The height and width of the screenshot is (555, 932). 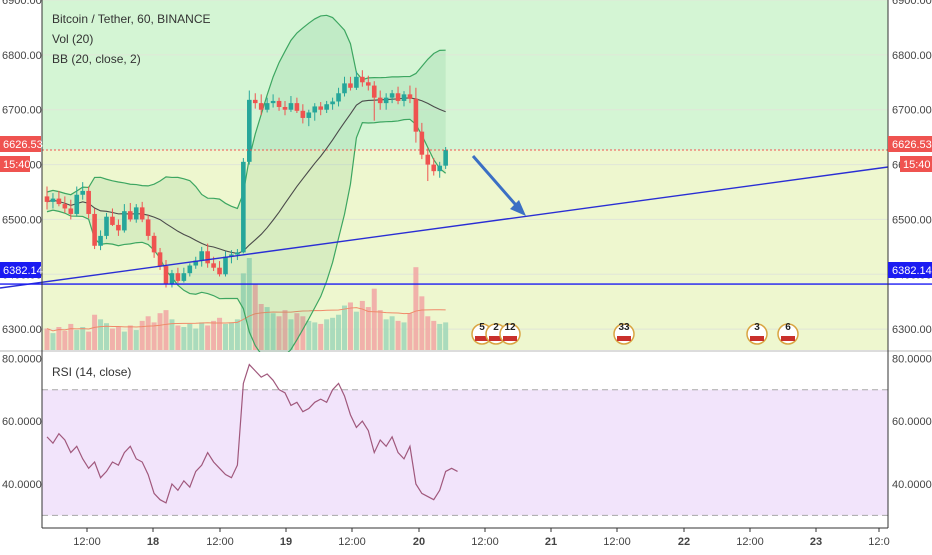 I want to click on time-tick-label: 22, so click(x=684, y=542).